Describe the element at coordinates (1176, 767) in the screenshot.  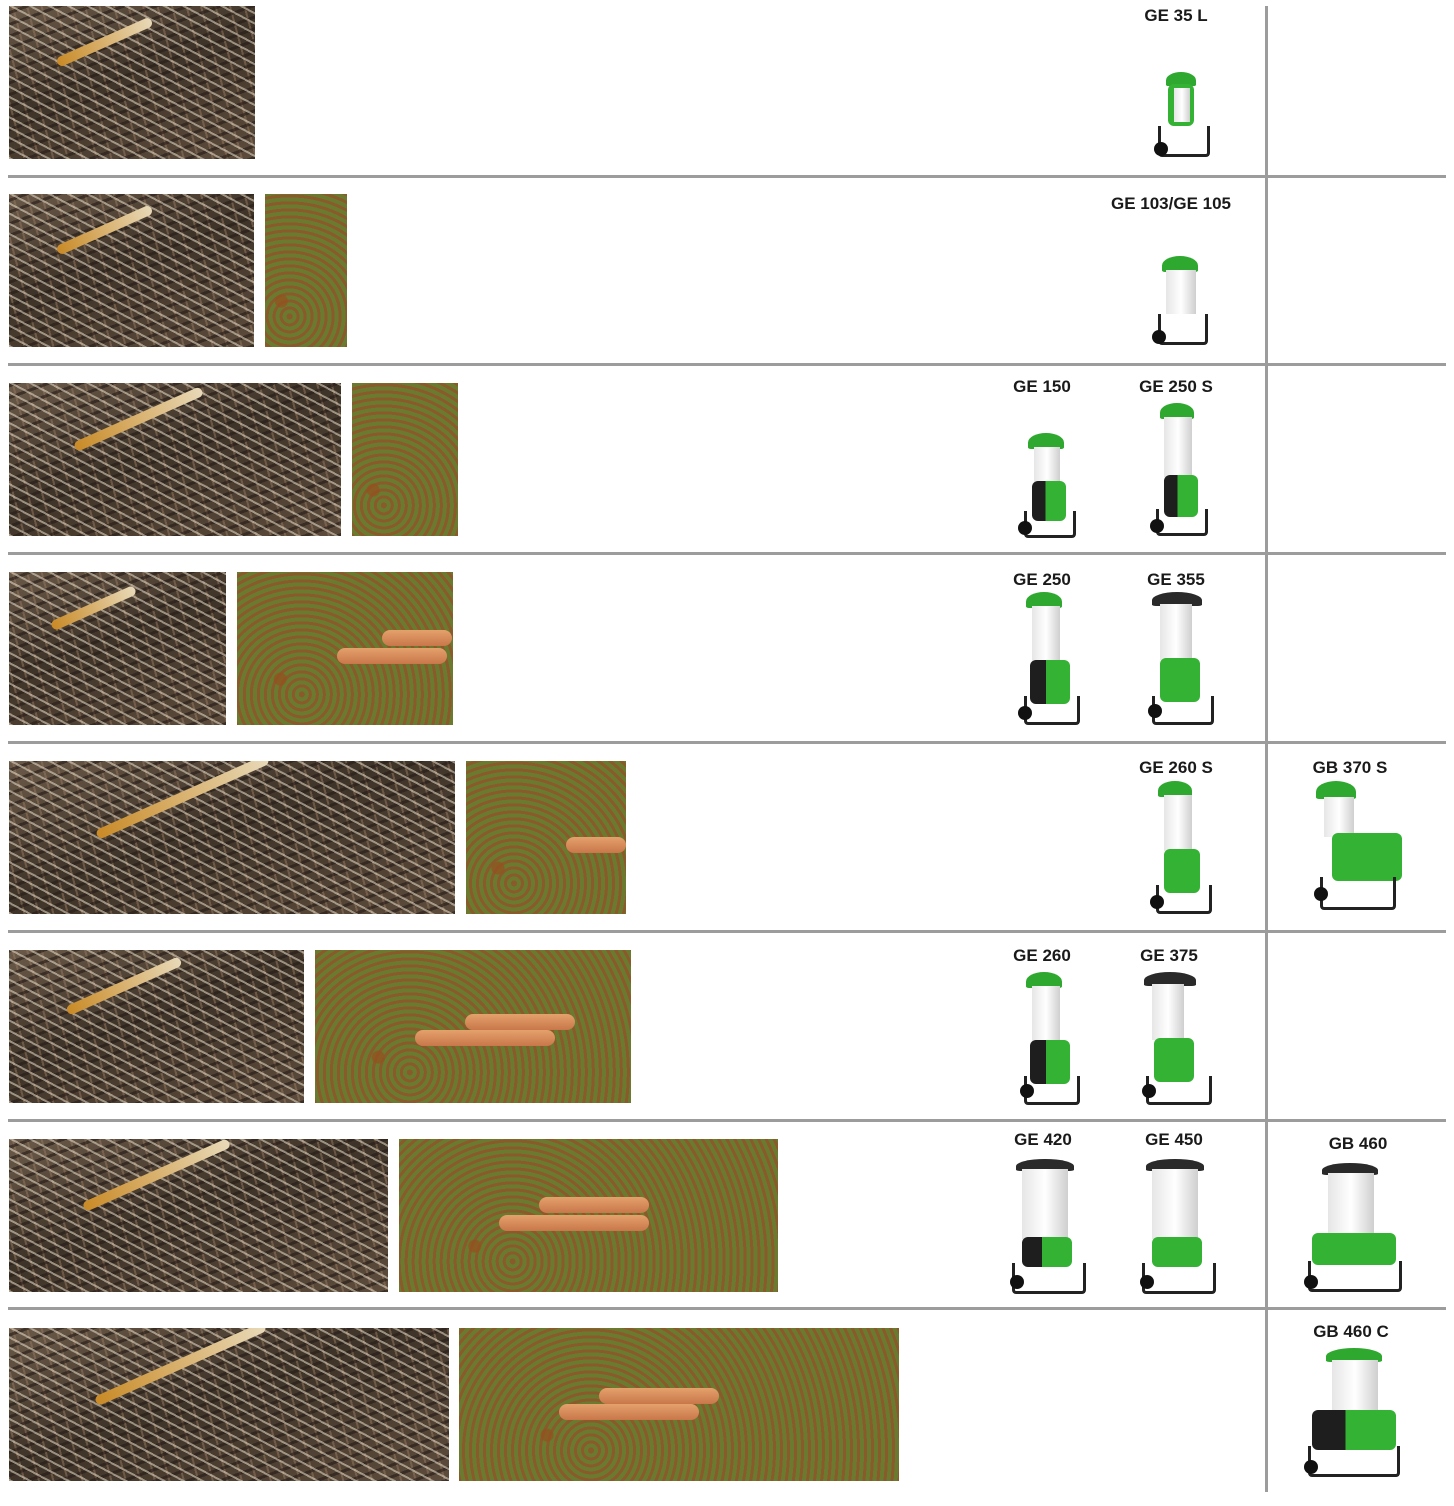
I see `model-label: GE 260 S` at that location.